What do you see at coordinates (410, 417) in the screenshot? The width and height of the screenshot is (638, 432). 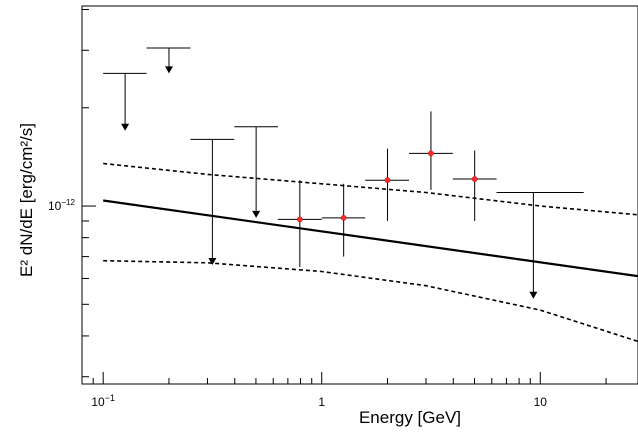 I see `x-axis-label: Energy [GeV]` at bounding box center [410, 417].